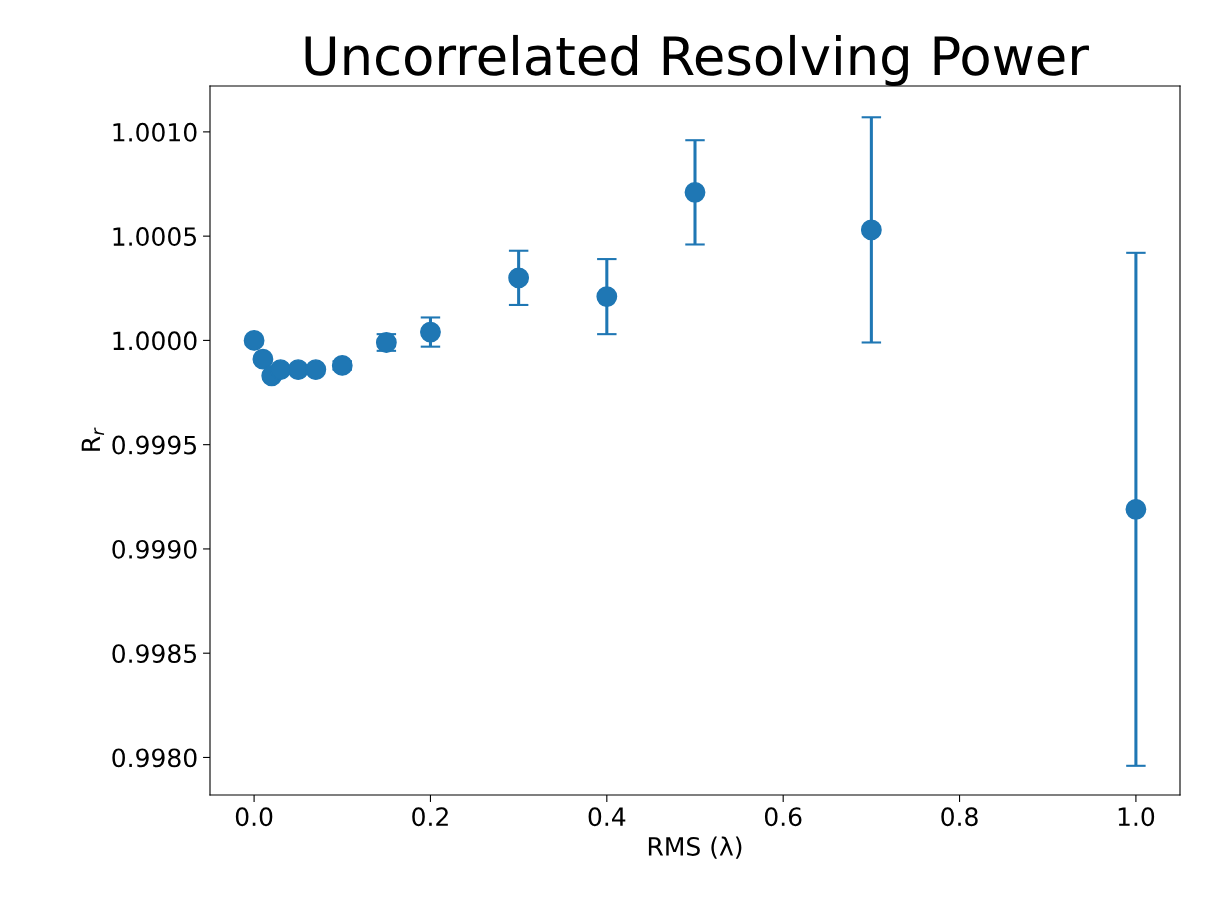 The width and height of the screenshot is (1223, 899). I want to click on y-tick-label: 0.9985, so click(154, 654).